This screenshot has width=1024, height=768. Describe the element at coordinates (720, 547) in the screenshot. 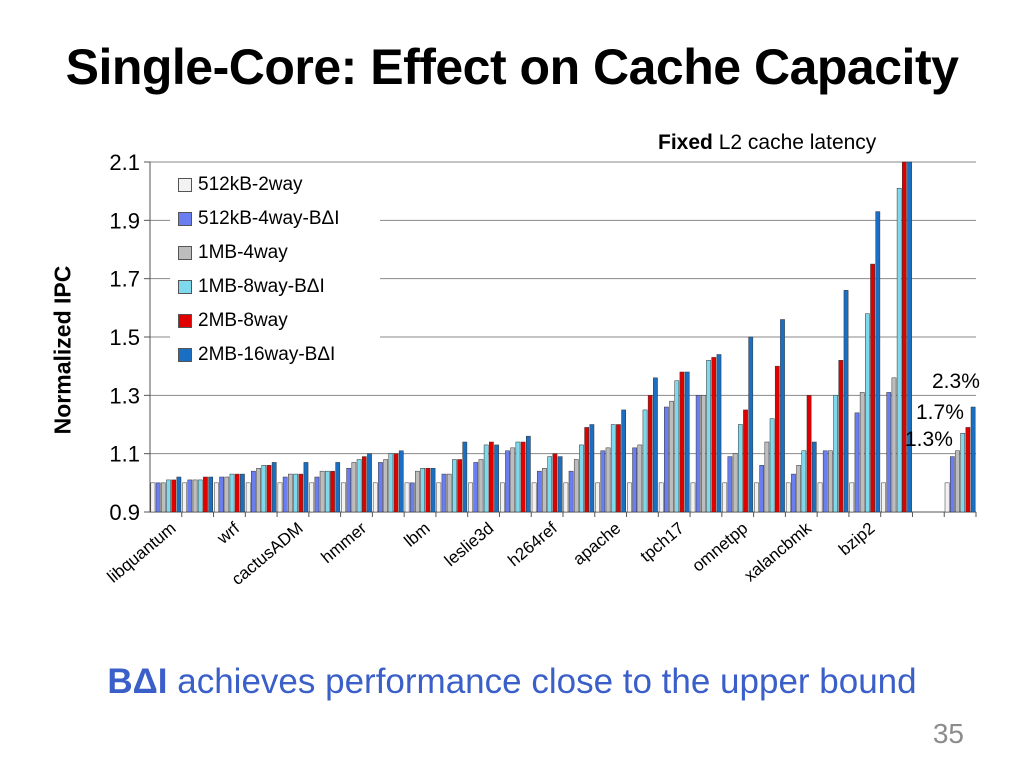

I see `x-tick-label: omnetpp` at that location.